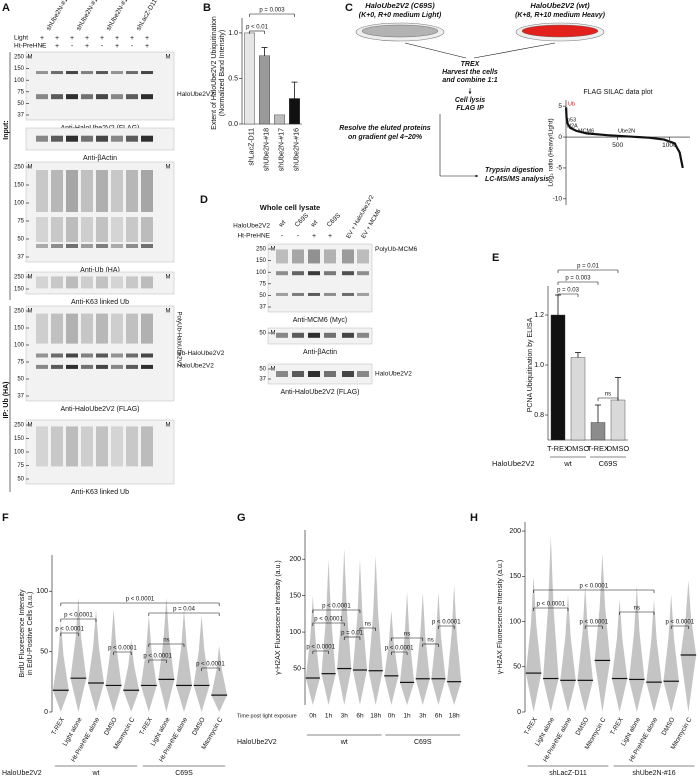 The width and height of the screenshot is (700, 779). What do you see at coordinates (385, 128) in the screenshot?
I see `label: Resolve the eluted proteins` at bounding box center [385, 128].